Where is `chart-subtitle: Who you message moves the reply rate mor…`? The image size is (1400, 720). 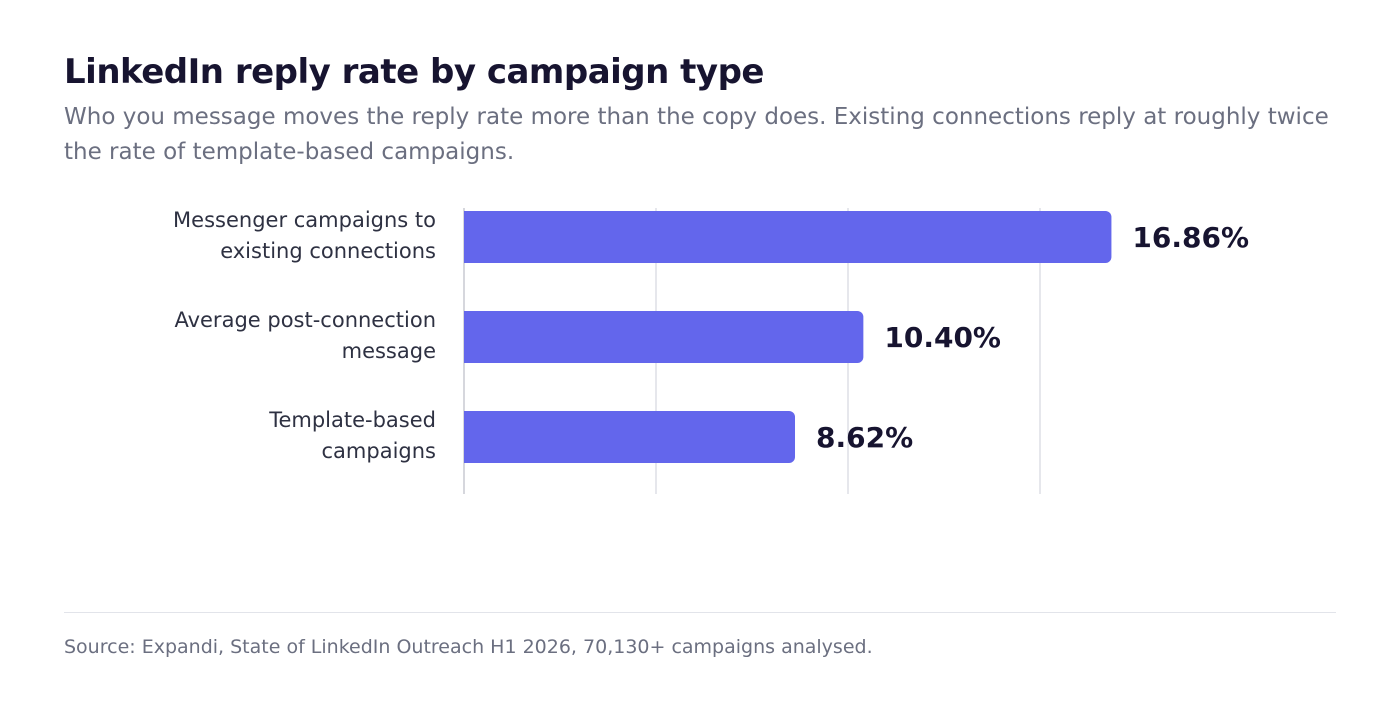
chart-subtitle: Who you message moves the reply rate mor… is located at coordinates (696, 134).